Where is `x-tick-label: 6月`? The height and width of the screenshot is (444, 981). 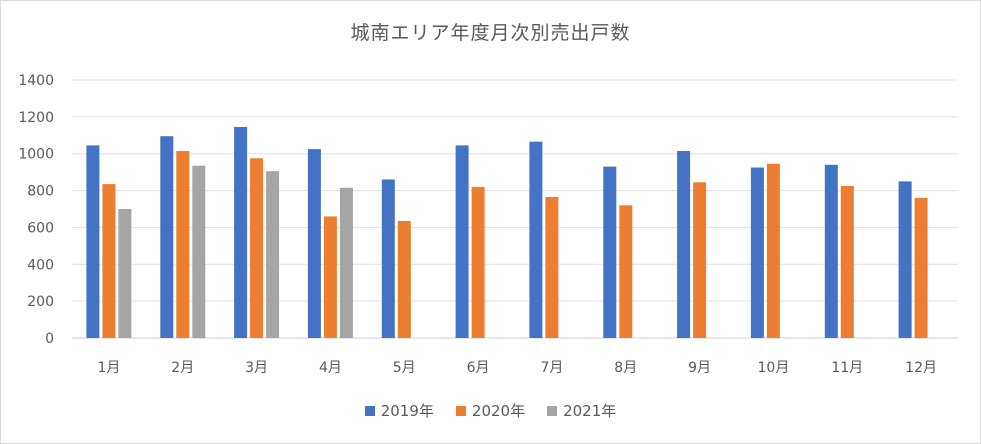
x-tick-label: 6月 is located at coordinates (478, 368).